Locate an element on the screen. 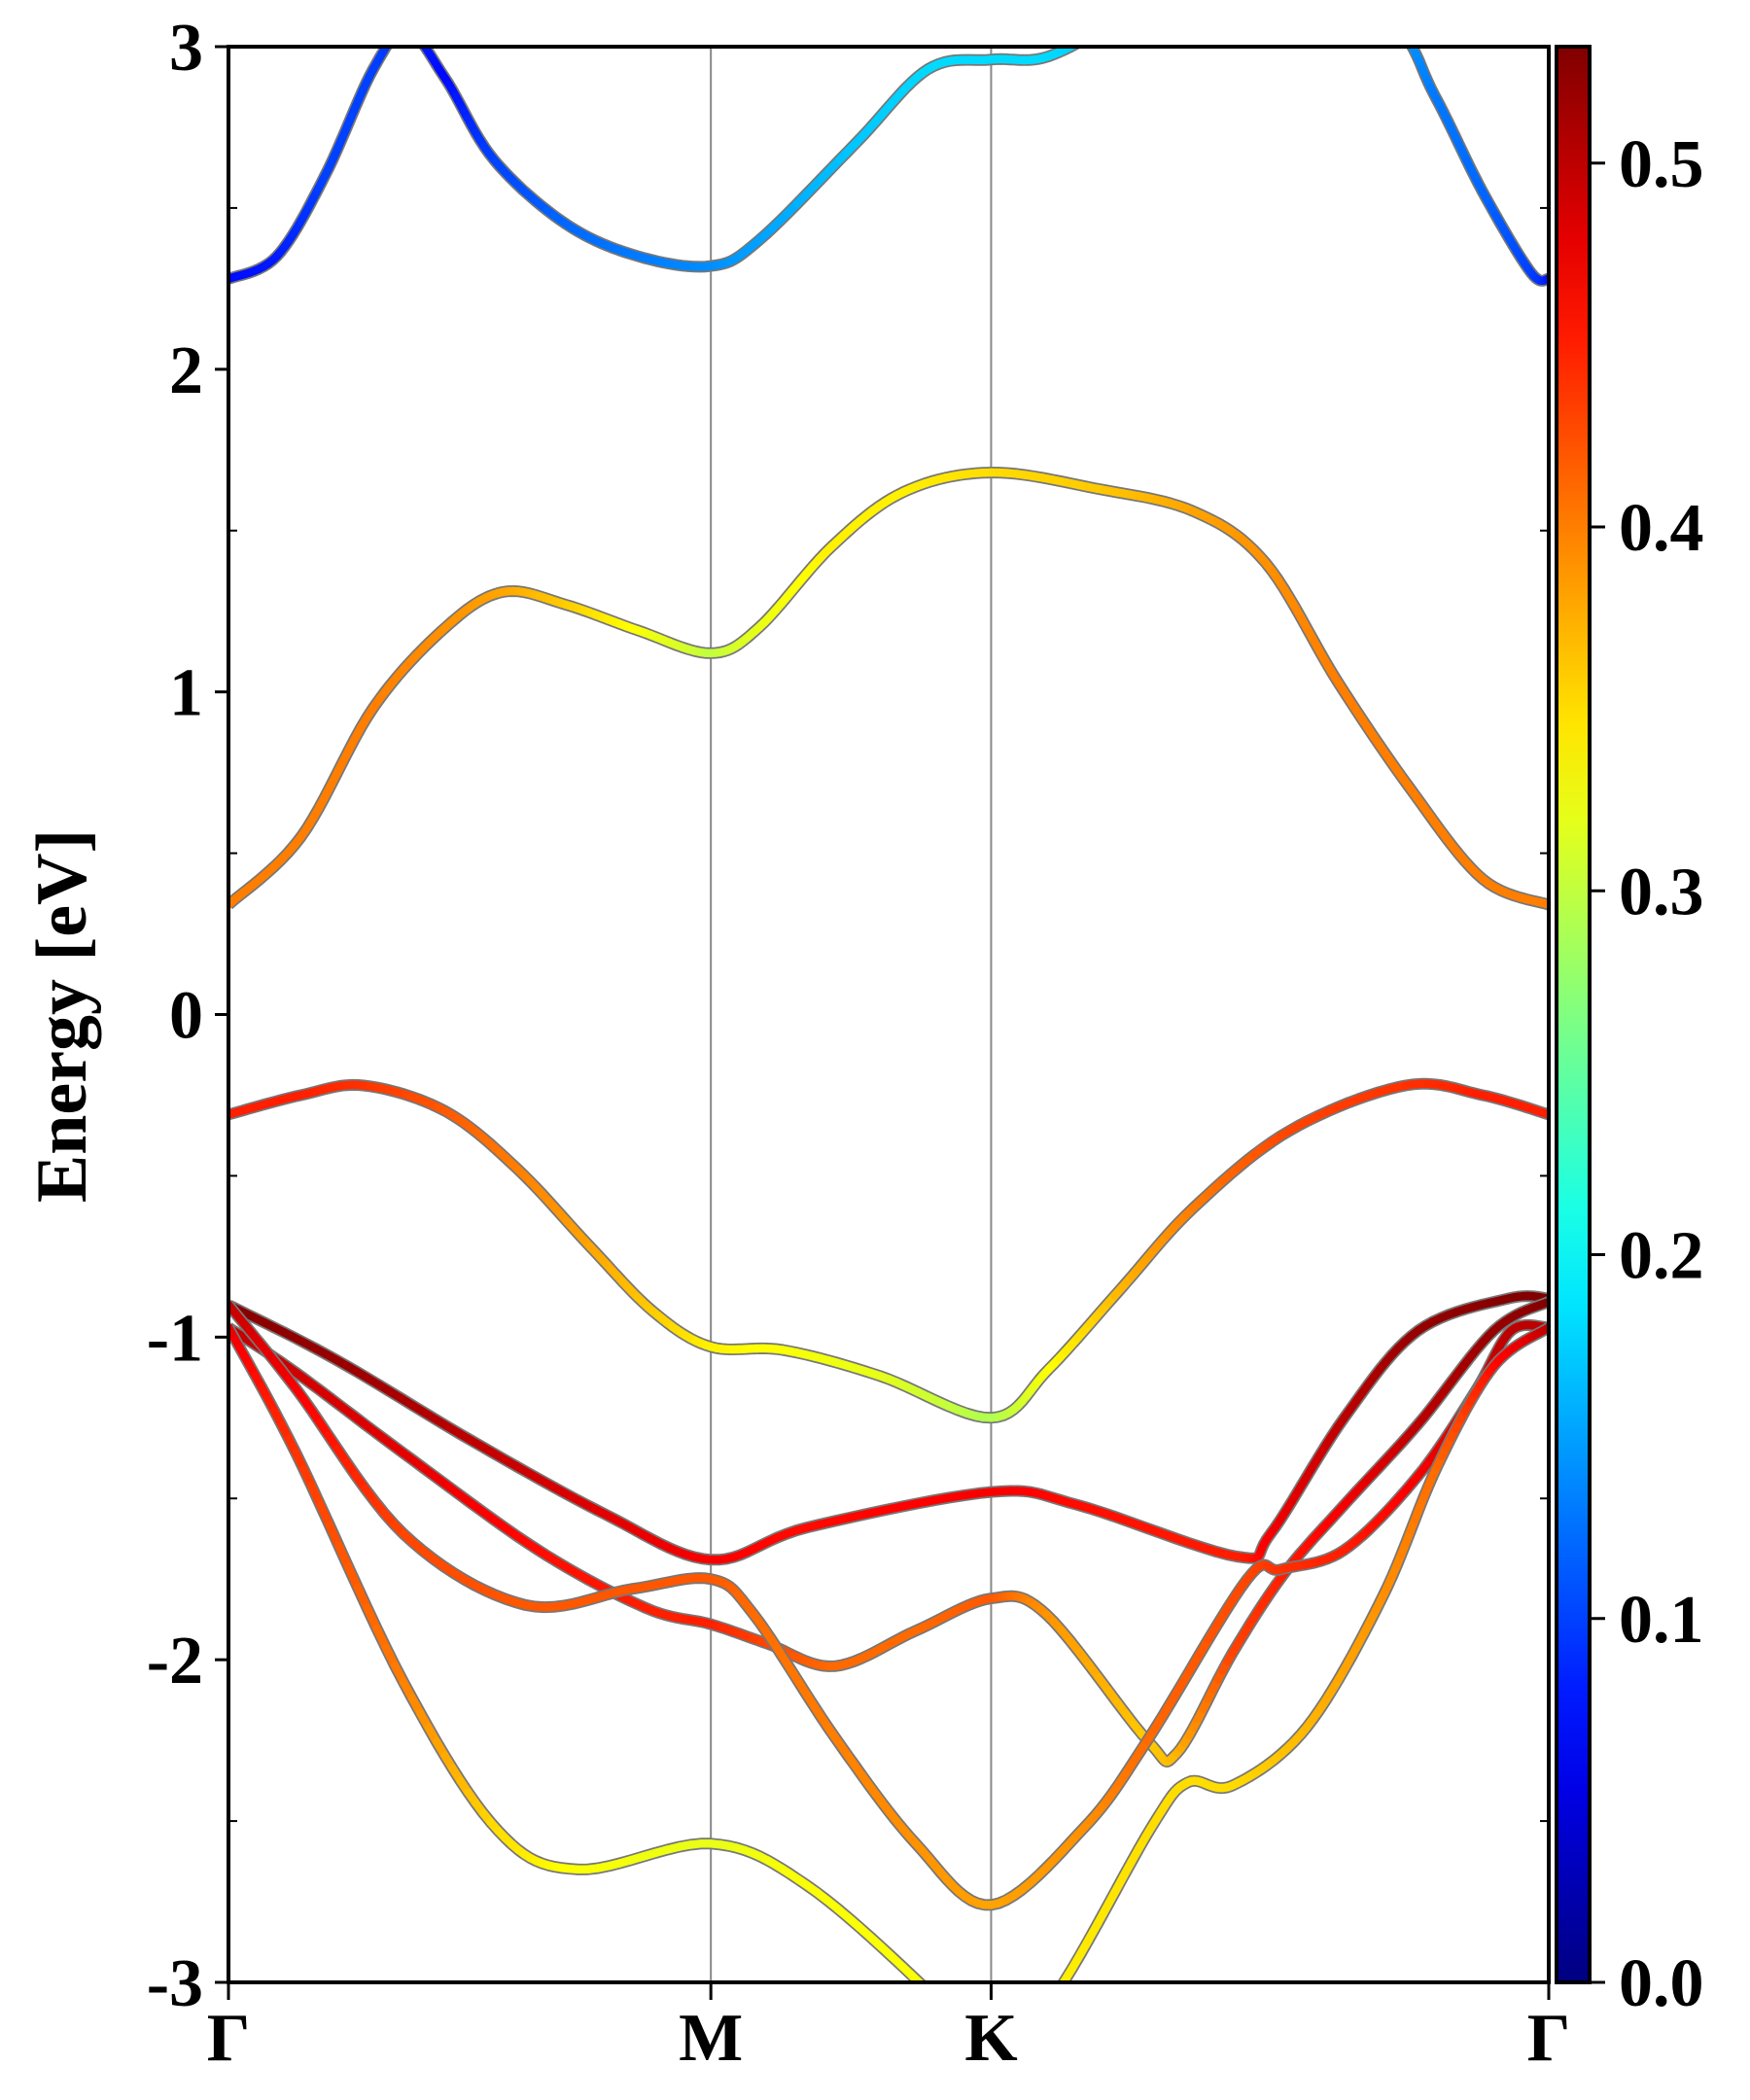  y-tick-label: -2 is located at coordinates (175, 1661).